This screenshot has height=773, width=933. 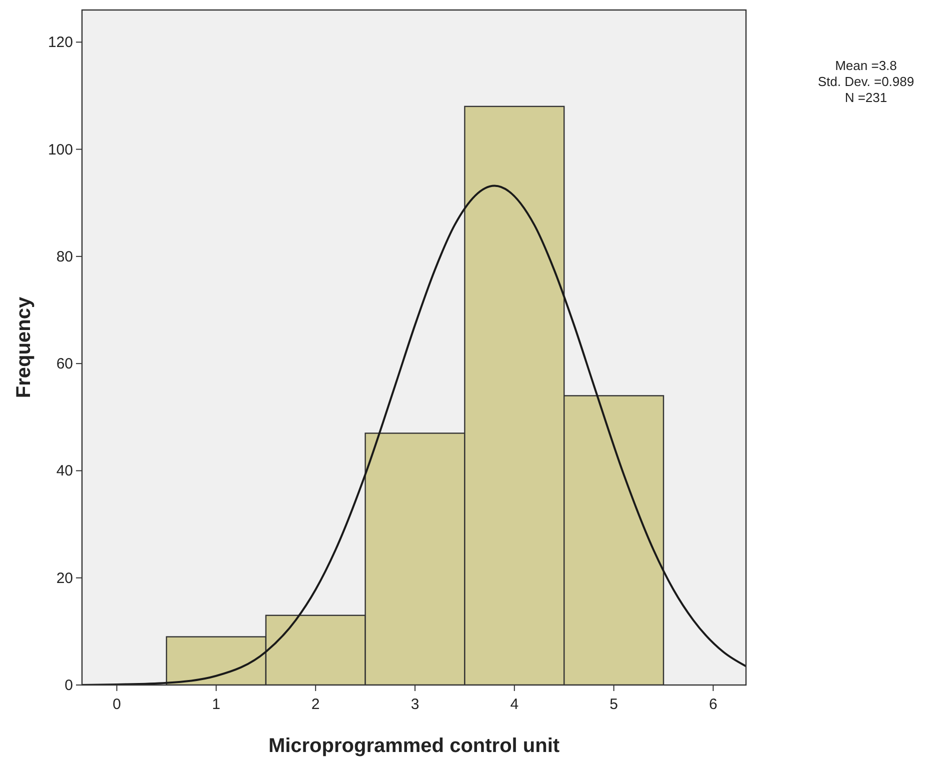 What do you see at coordinates (614, 704) in the screenshot?
I see `x-tick-label: 5` at bounding box center [614, 704].